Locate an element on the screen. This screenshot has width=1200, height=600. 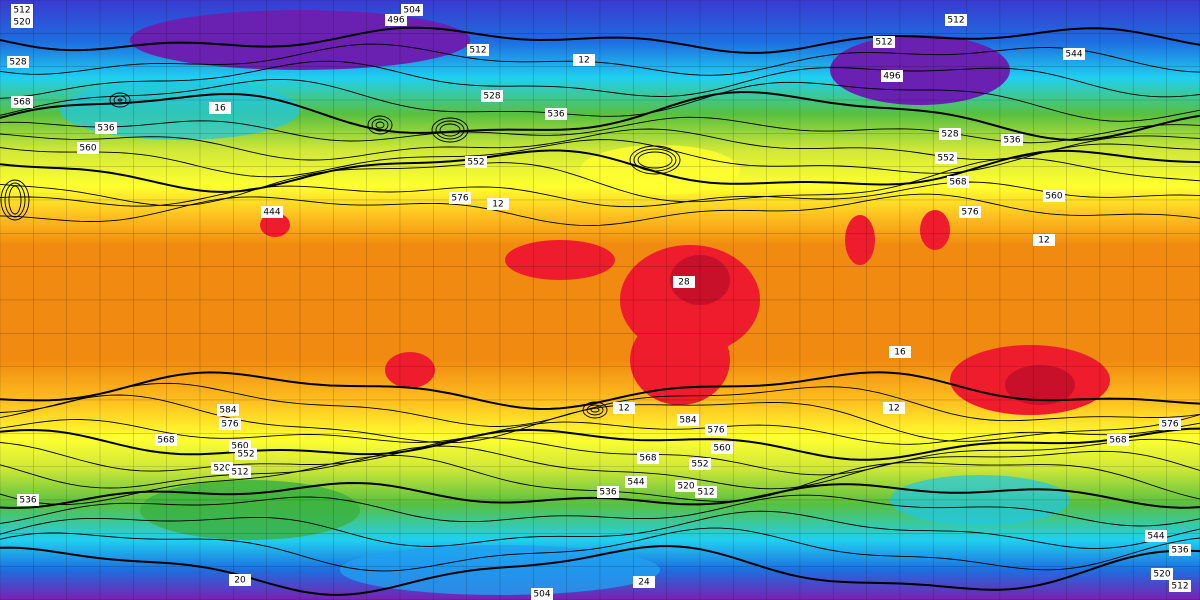
map-label: 552 is located at coordinates (946, 158).